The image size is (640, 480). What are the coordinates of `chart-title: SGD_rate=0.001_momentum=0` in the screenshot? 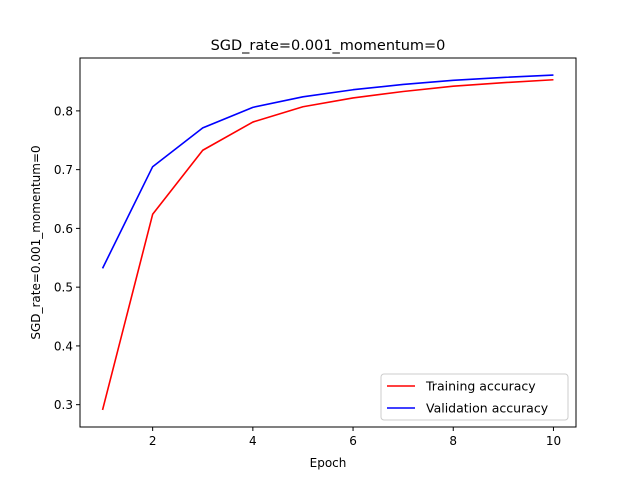 It's located at (328, 46).